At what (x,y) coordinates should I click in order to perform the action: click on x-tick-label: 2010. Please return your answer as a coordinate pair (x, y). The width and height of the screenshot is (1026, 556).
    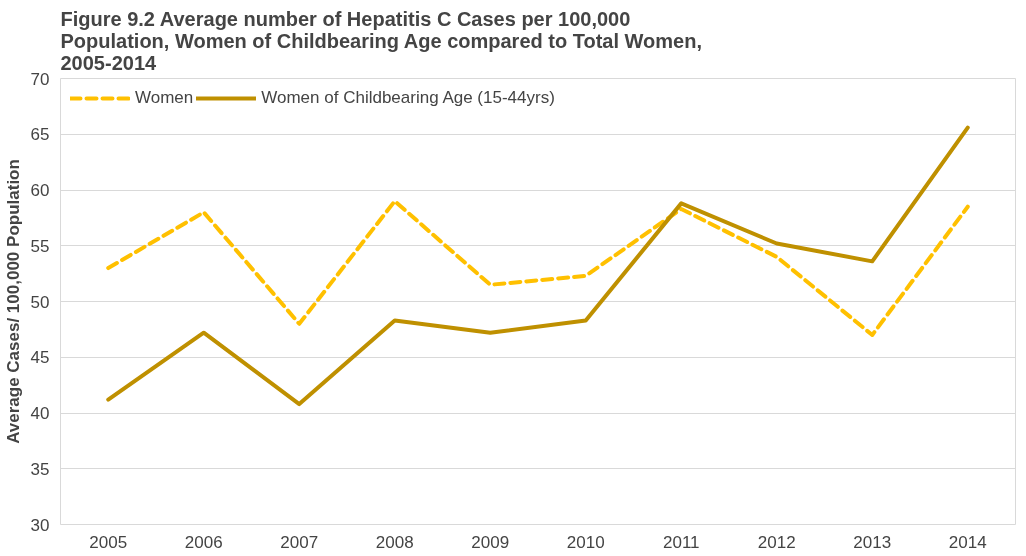
    Looking at the image, I should click on (585, 542).